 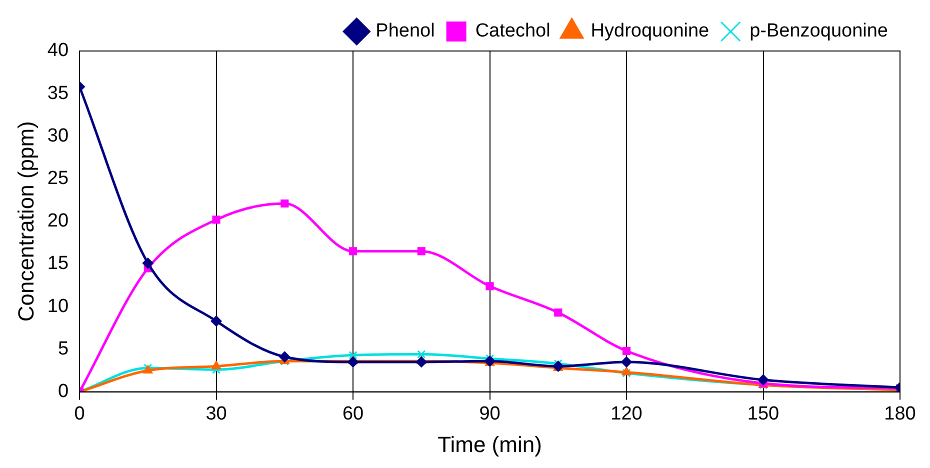 I want to click on x-tick-label: 60, so click(x=353, y=413).